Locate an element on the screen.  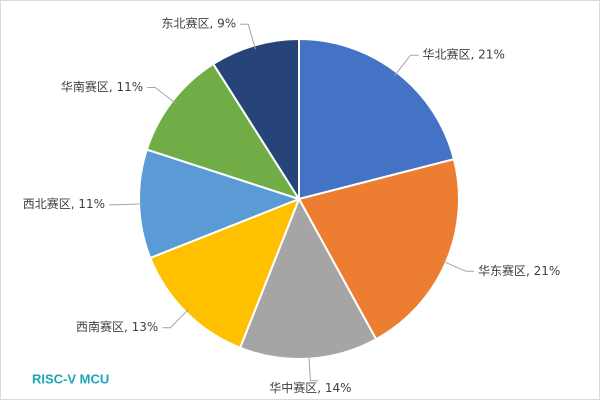
watermark: RISC-V MCU is located at coordinates (70, 378).